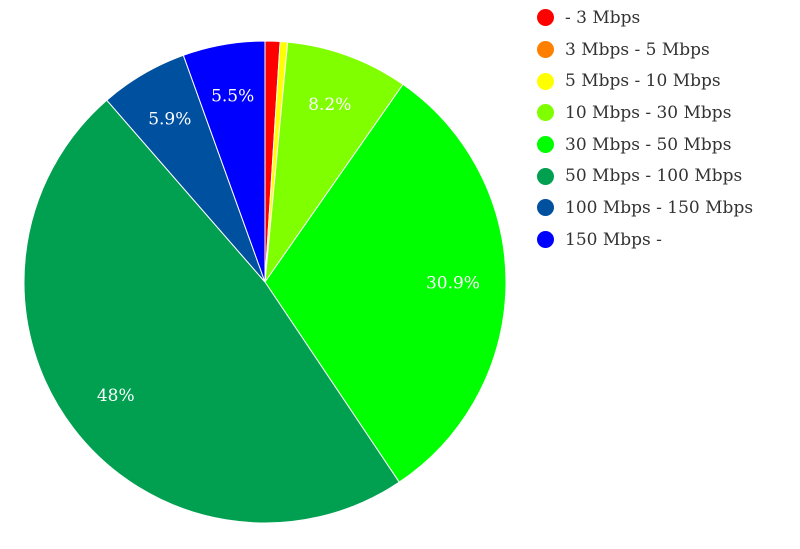  Describe the element at coordinates (645, 18) in the screenshot. I see `legend-item: - 3 Mbps` at that location.